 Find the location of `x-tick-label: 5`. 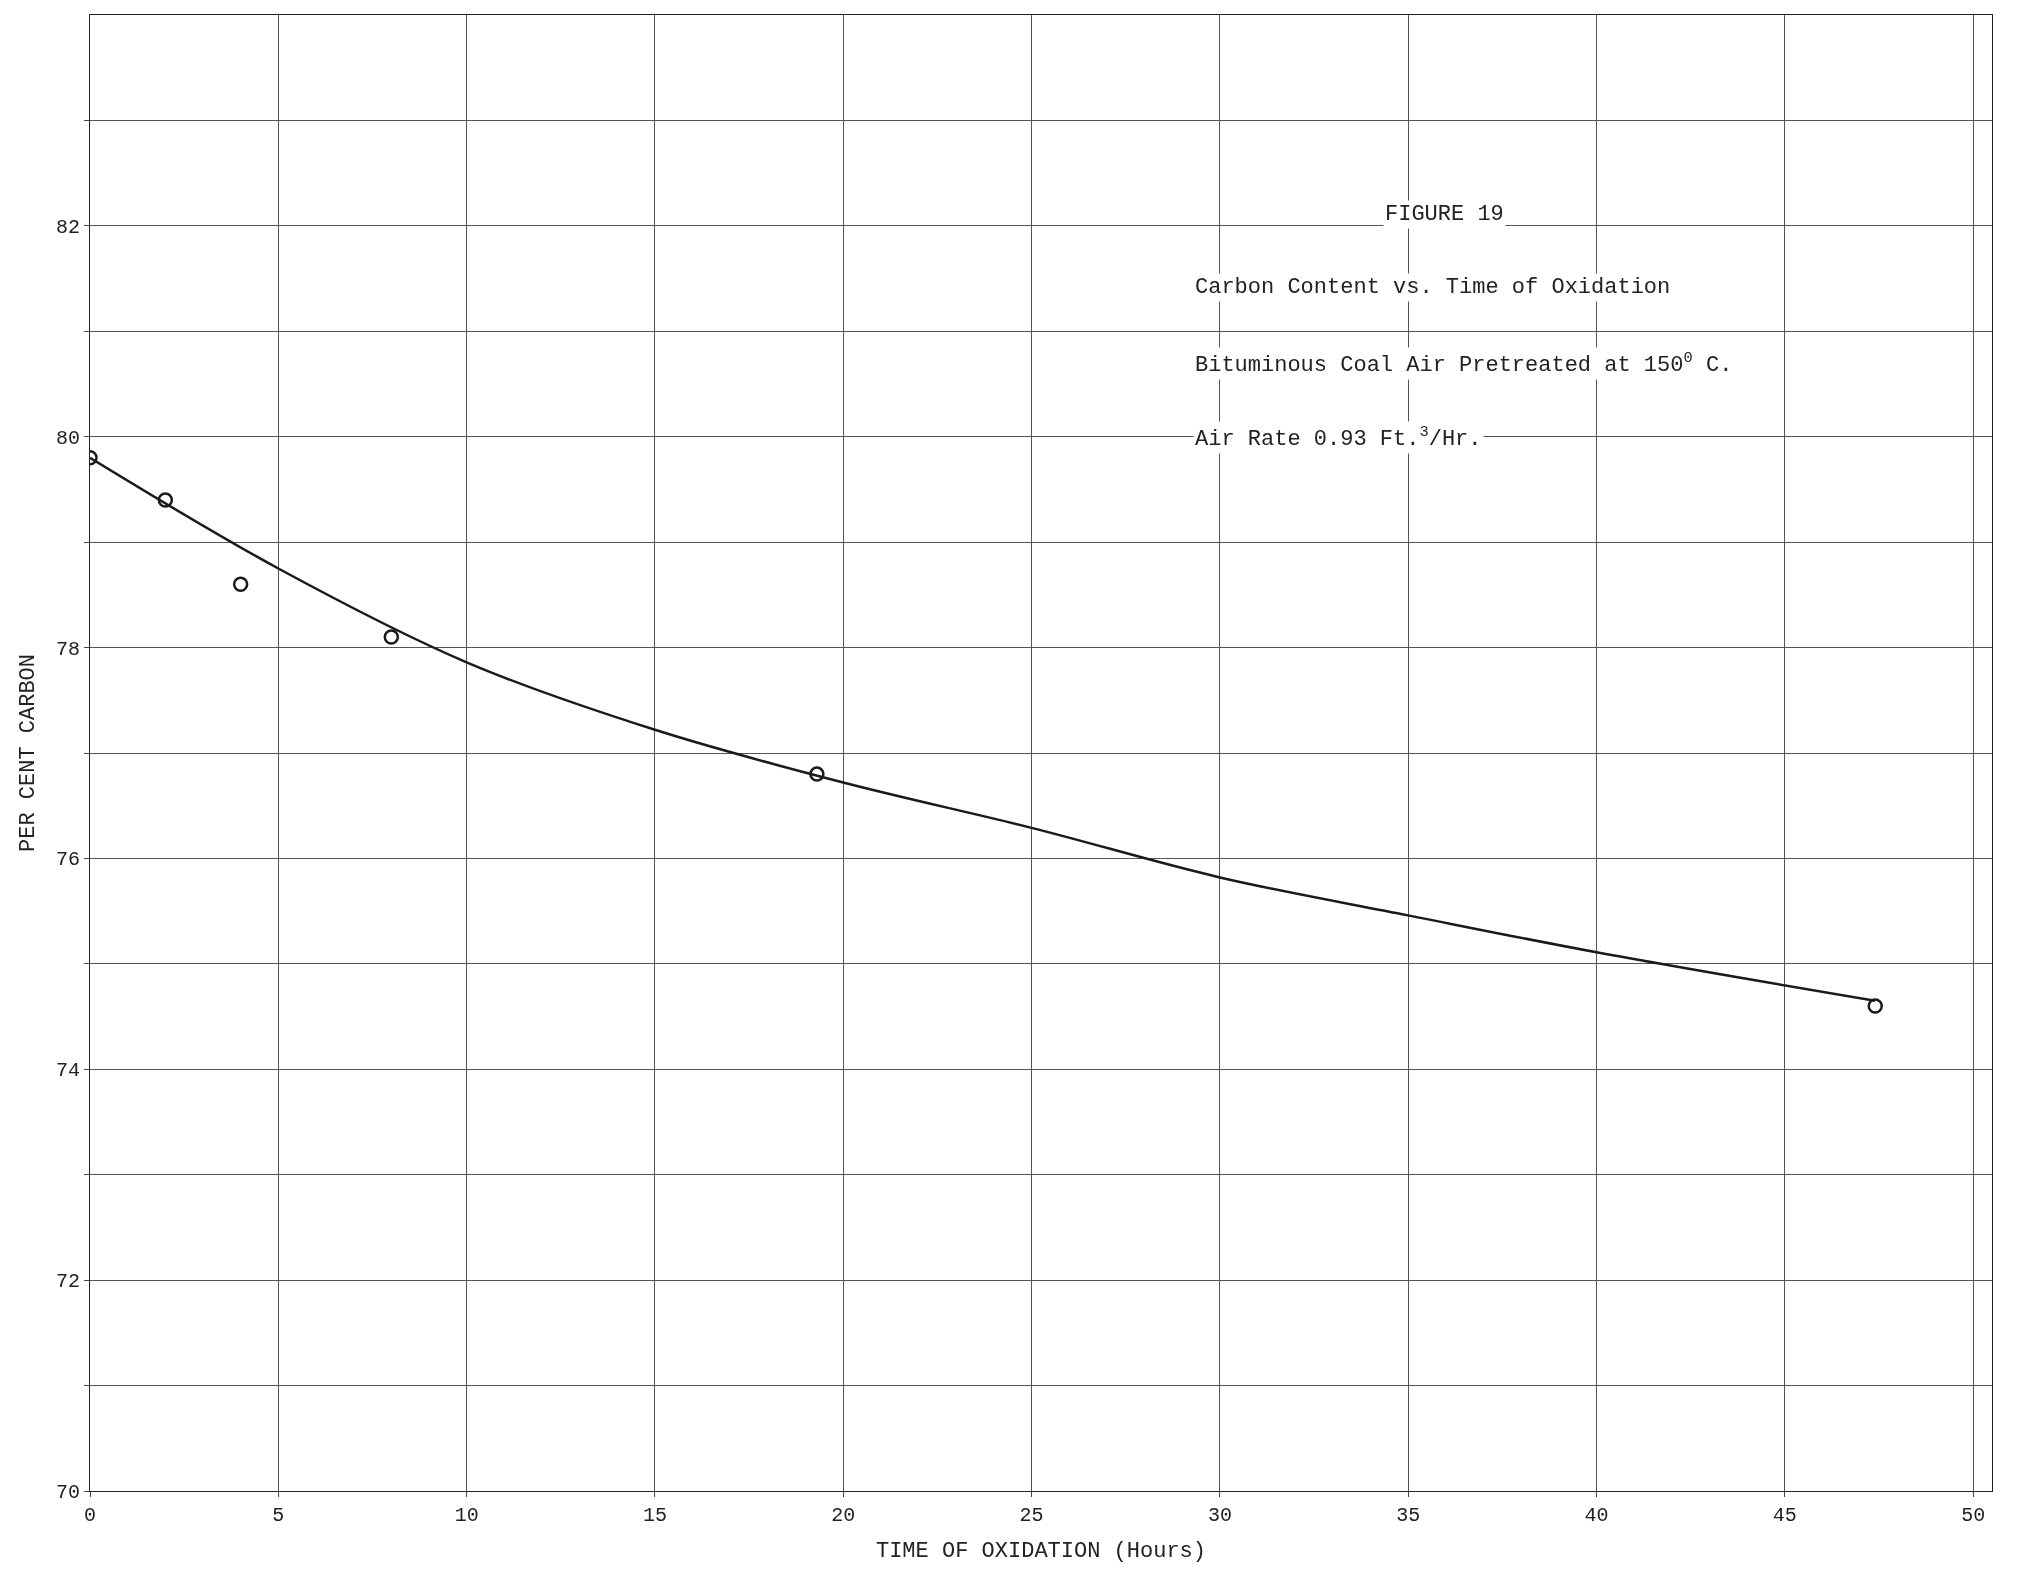

x-tick-label: 5 is located at coordinates (278, 1515).